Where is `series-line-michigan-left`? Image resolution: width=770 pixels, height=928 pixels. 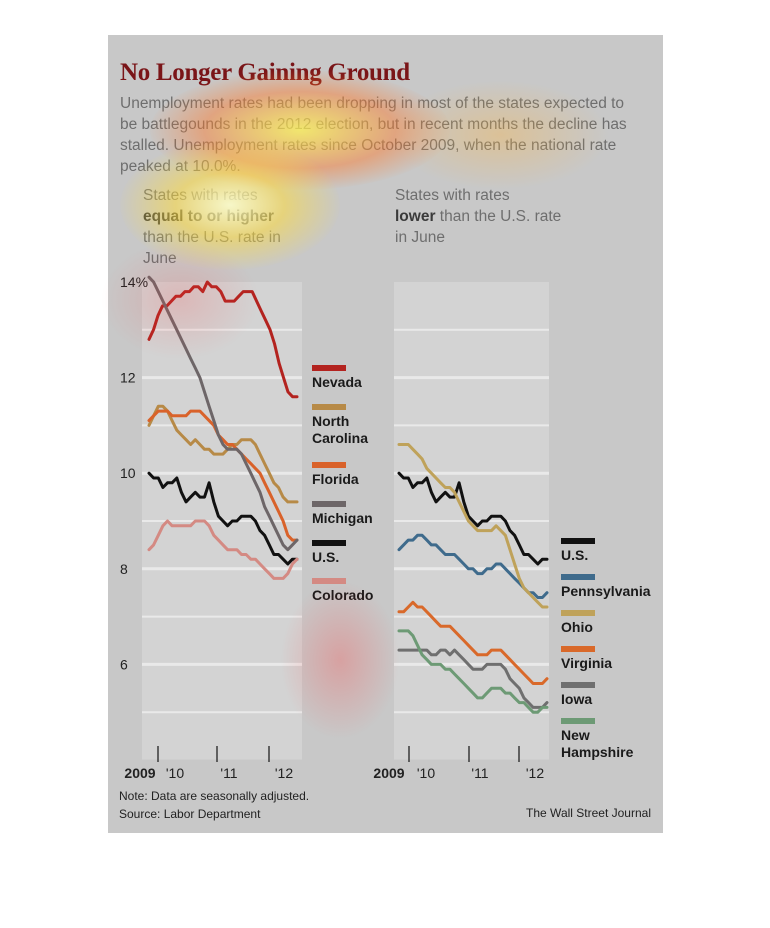 series-line-michigan-left is located at coordinates (223, 413).